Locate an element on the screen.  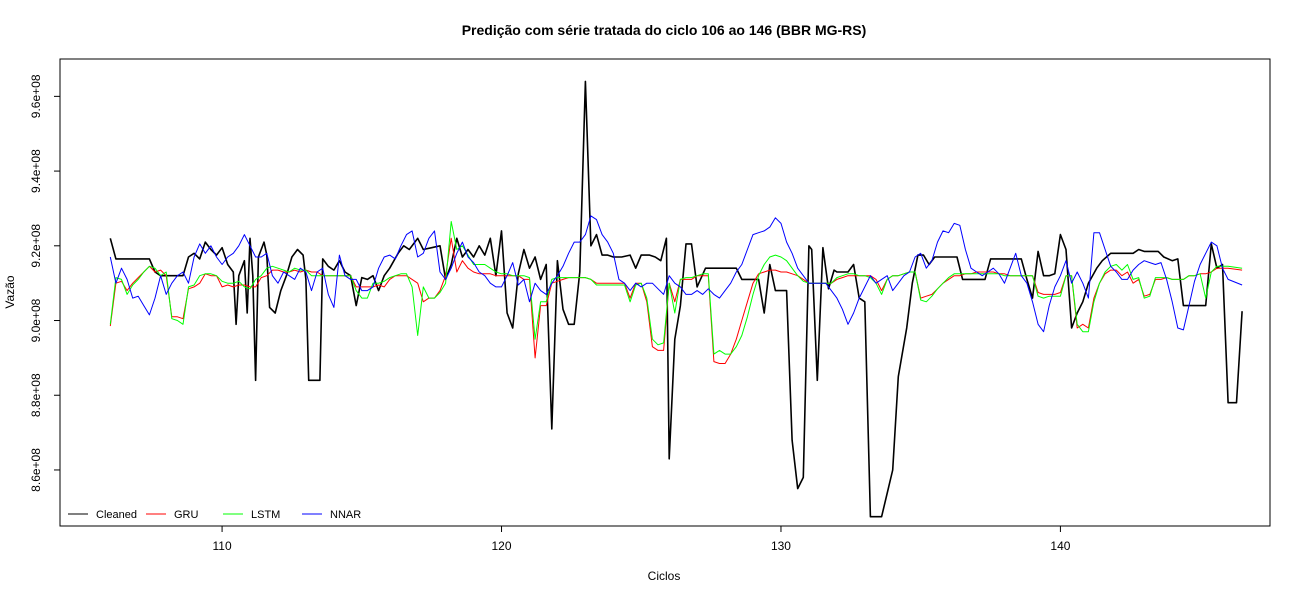
x-axis: 110 120 130 140 is located at coordinates (642, 539).